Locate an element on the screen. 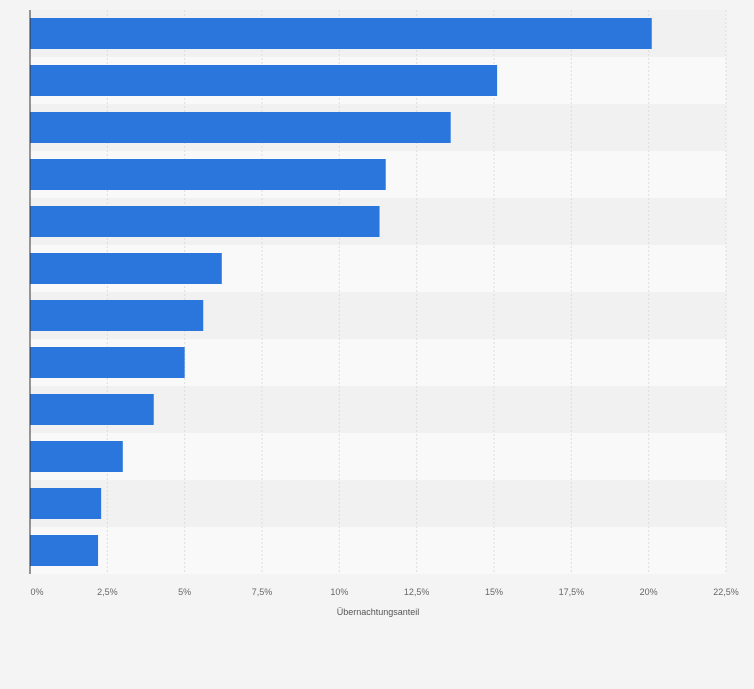 The height and width of the screenshot is (689, 754). x-axis-ticks: 0% 2,5% 5% 7,5% 10% 12,5% 15% 17,5% 20% 22,5% is located at coordinates (384, 592).